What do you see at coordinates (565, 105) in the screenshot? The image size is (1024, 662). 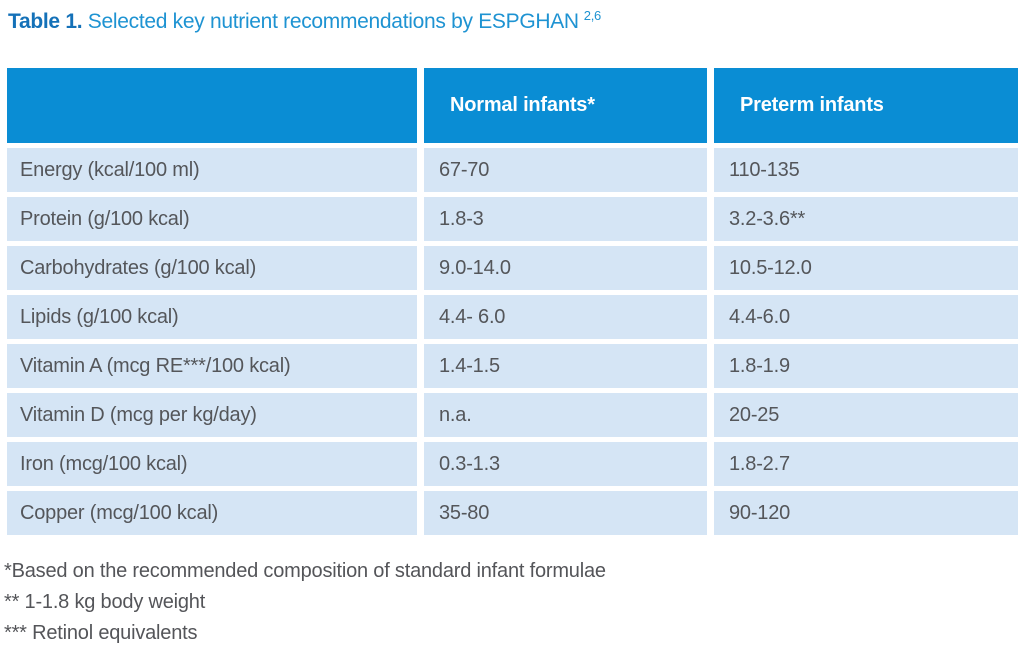 I see `header-cell-normal-infants: Normal infants*` at bounding box center [565, 105].